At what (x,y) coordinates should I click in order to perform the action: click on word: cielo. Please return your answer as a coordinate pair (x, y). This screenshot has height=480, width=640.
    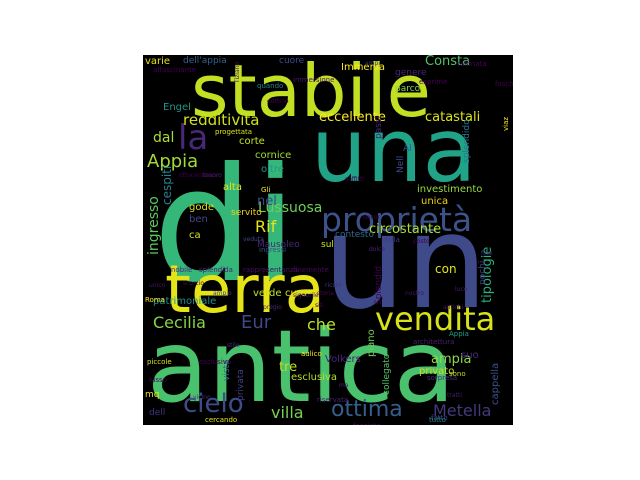
    Looking at the image, I should click on (213, 404).